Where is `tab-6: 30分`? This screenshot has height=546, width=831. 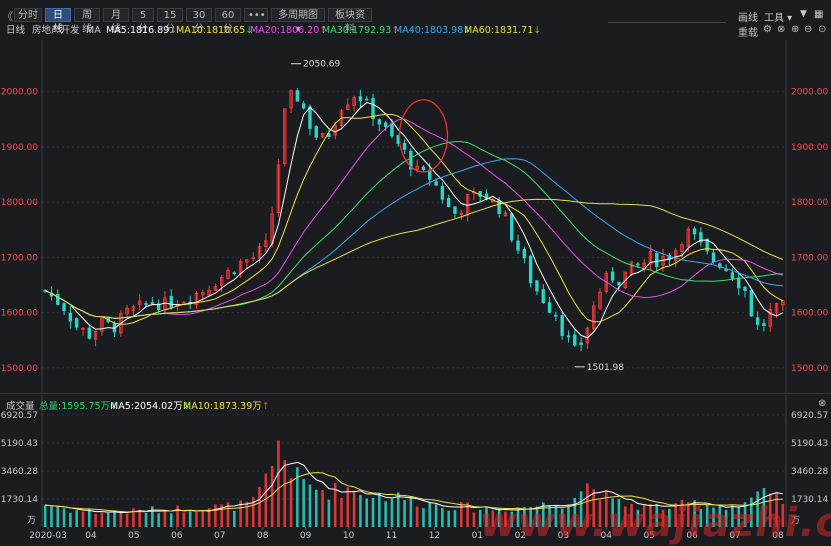 tab-6: 30分 is located at coordinates (199, 21).